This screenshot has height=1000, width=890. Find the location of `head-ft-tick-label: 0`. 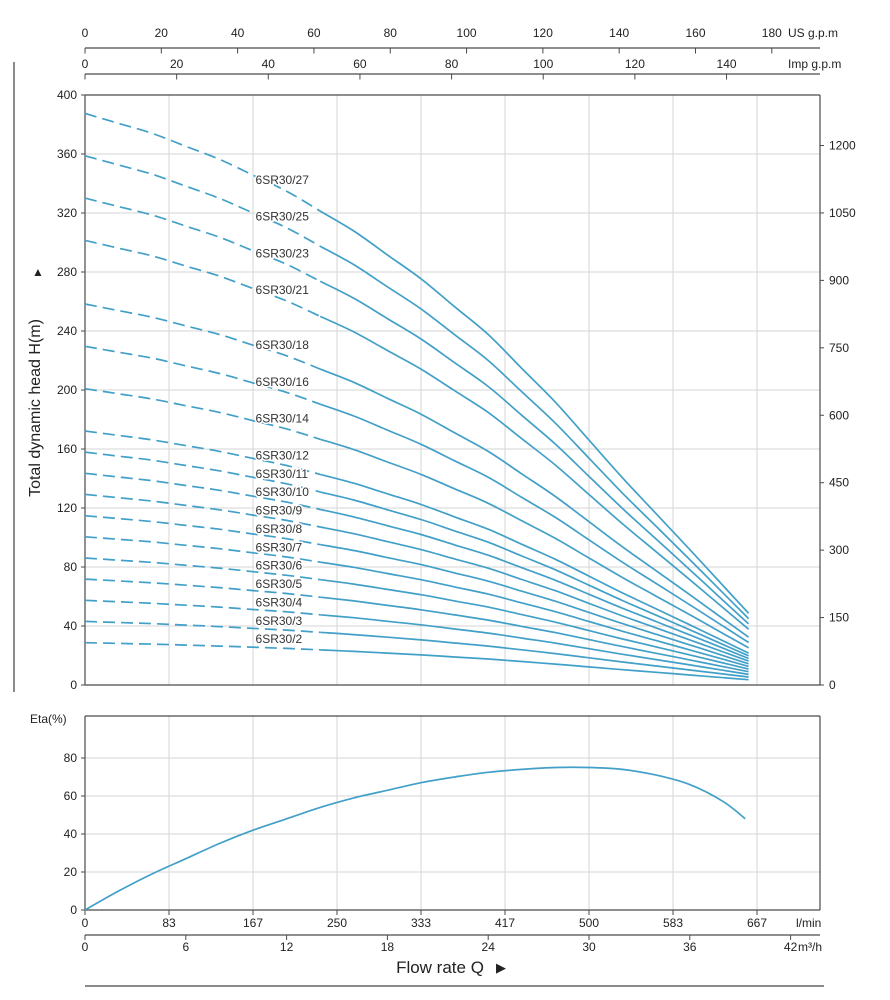

head-ft-tick-label: 0 is located at coordinates (832, 685).